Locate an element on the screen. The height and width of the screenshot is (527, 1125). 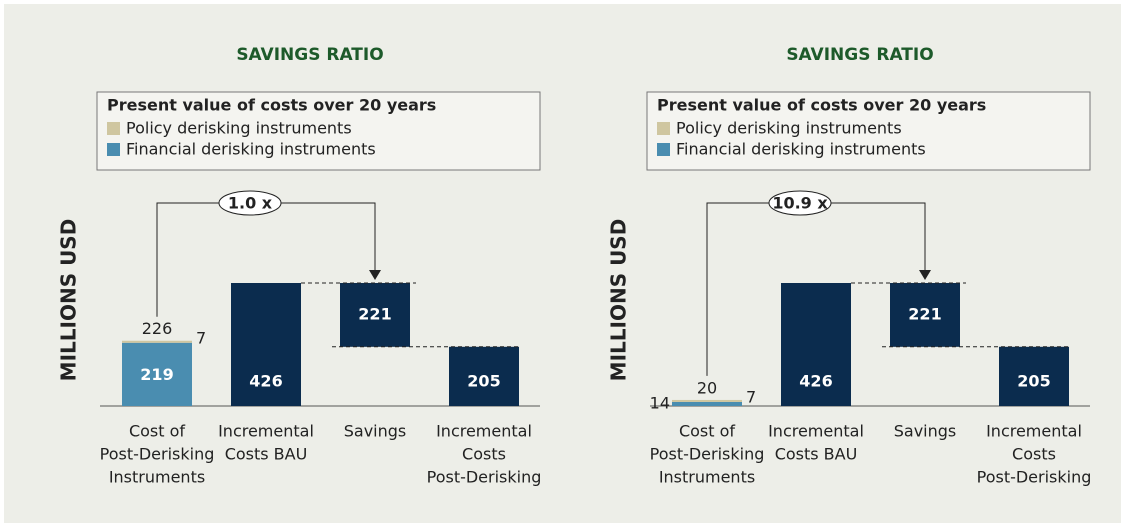
data-label: 219 is located at coordinates (156, 374).